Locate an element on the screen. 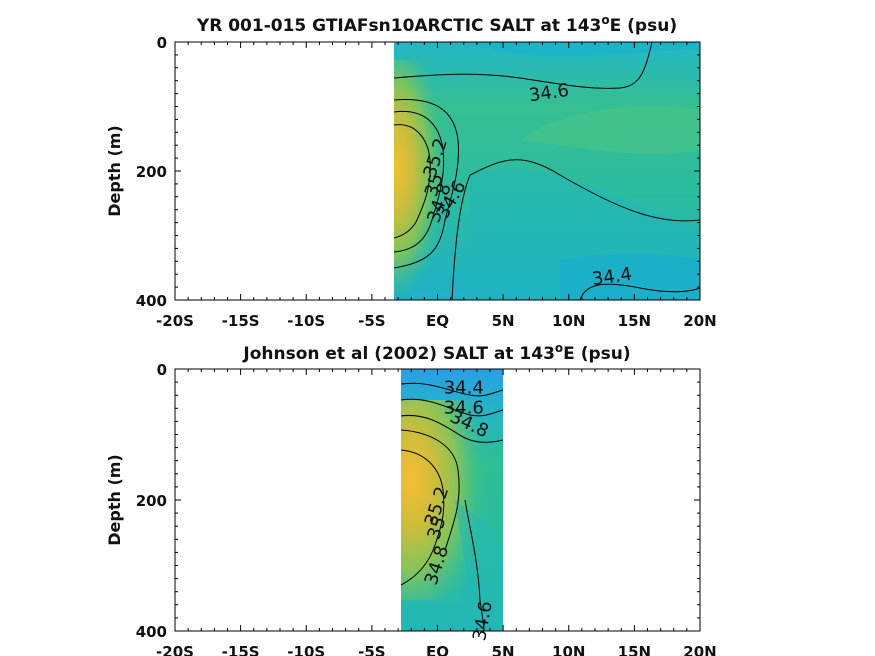  panel-2-contour-label: 34.6 is located at coordinates (464, 407).